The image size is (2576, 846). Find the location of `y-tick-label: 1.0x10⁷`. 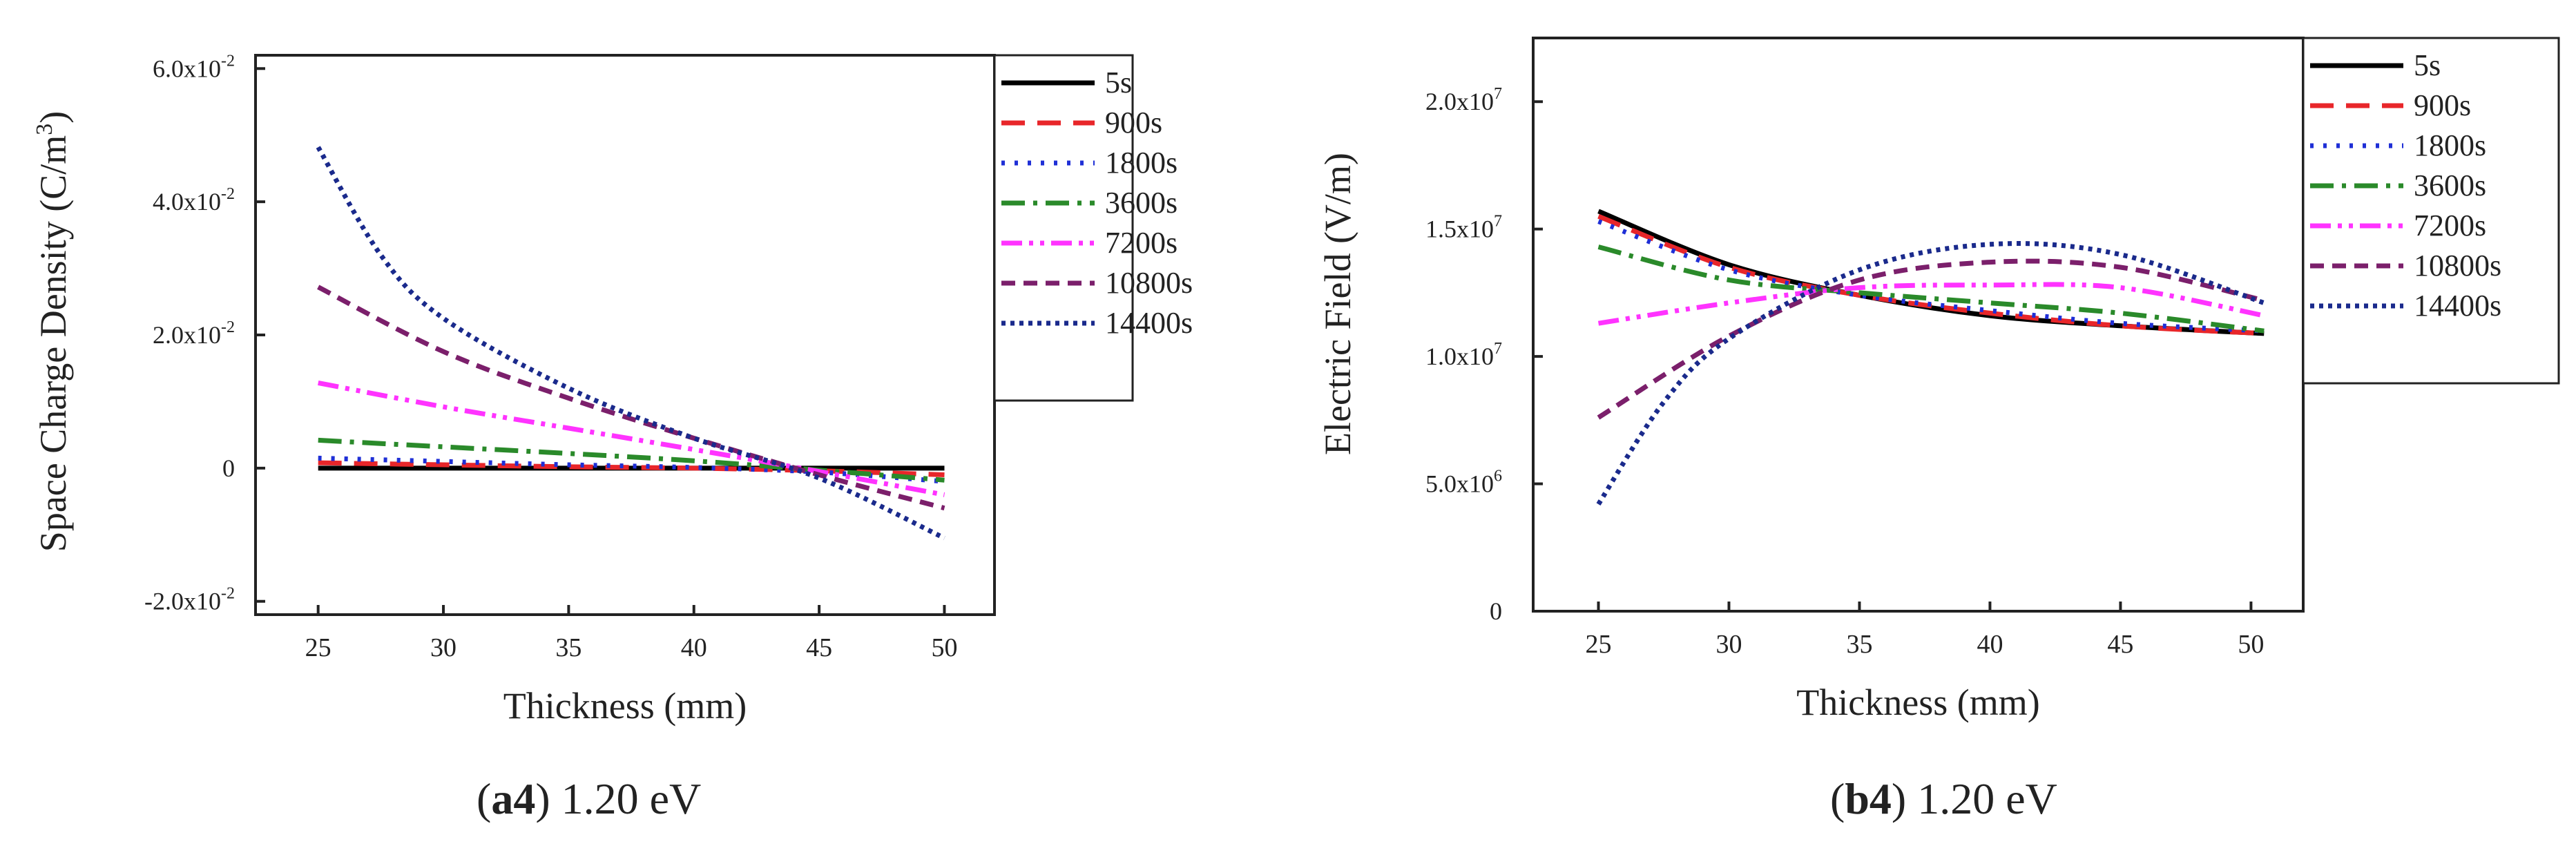

y-tick-label: 1.0x10⁷ is located at coordinates (1463, 355).